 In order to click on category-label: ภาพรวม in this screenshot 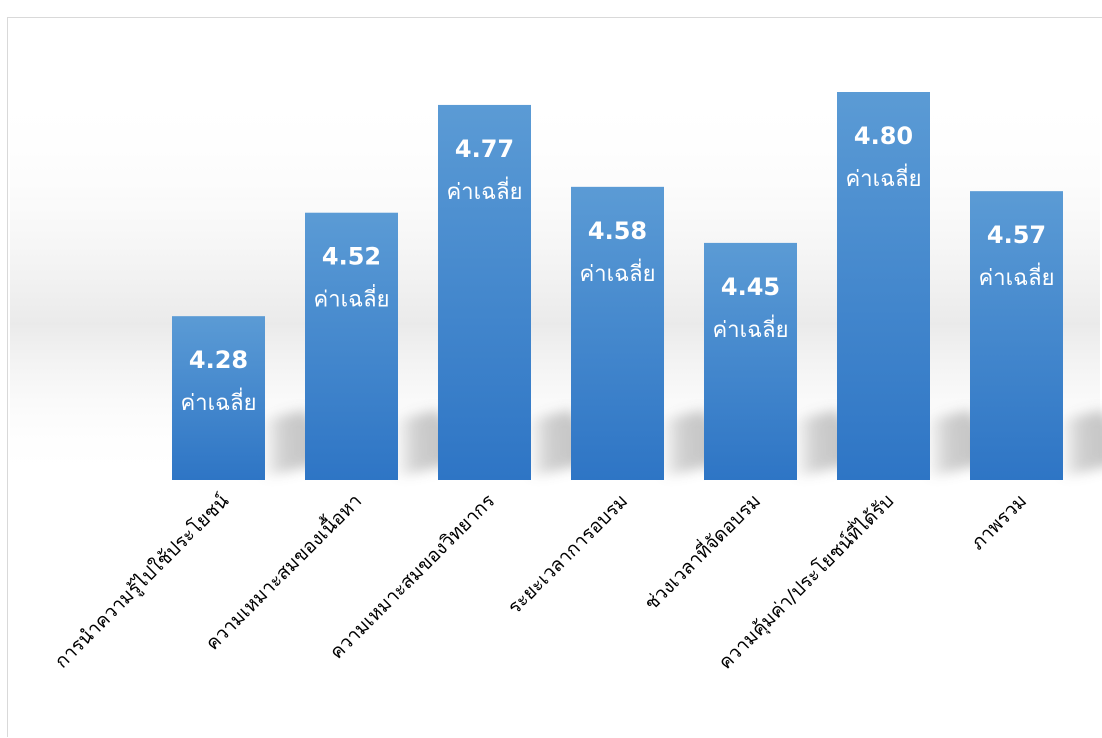, I will do `click(999, 522)`.